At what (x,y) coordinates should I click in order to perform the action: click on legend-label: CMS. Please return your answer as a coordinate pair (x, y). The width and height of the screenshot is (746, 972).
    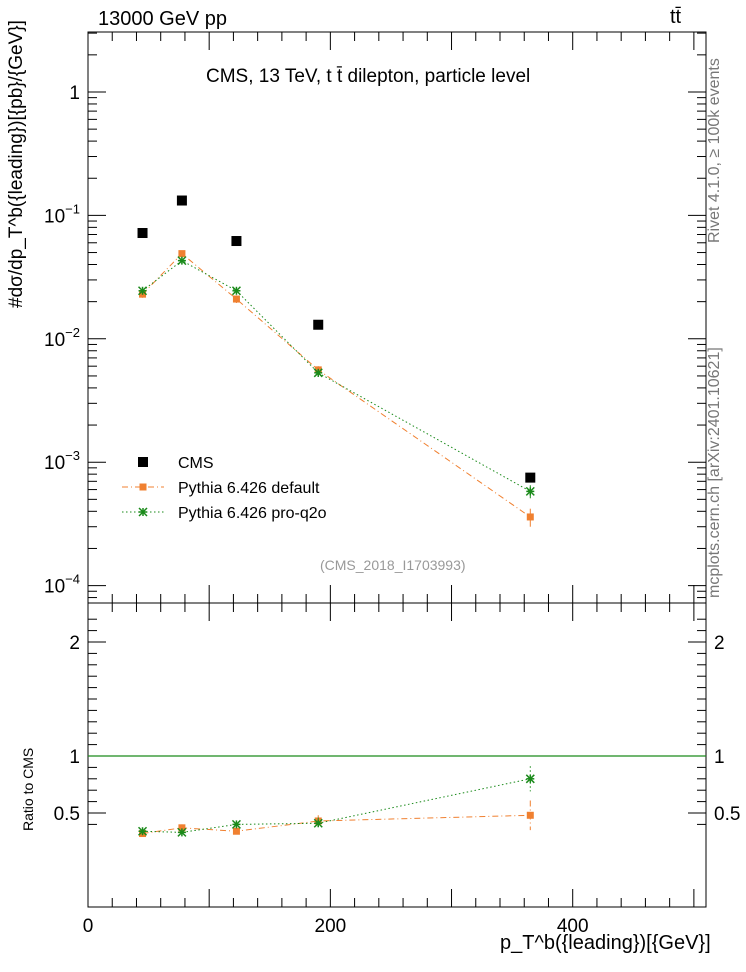
    Looking at the image, I should click on (196, 463).